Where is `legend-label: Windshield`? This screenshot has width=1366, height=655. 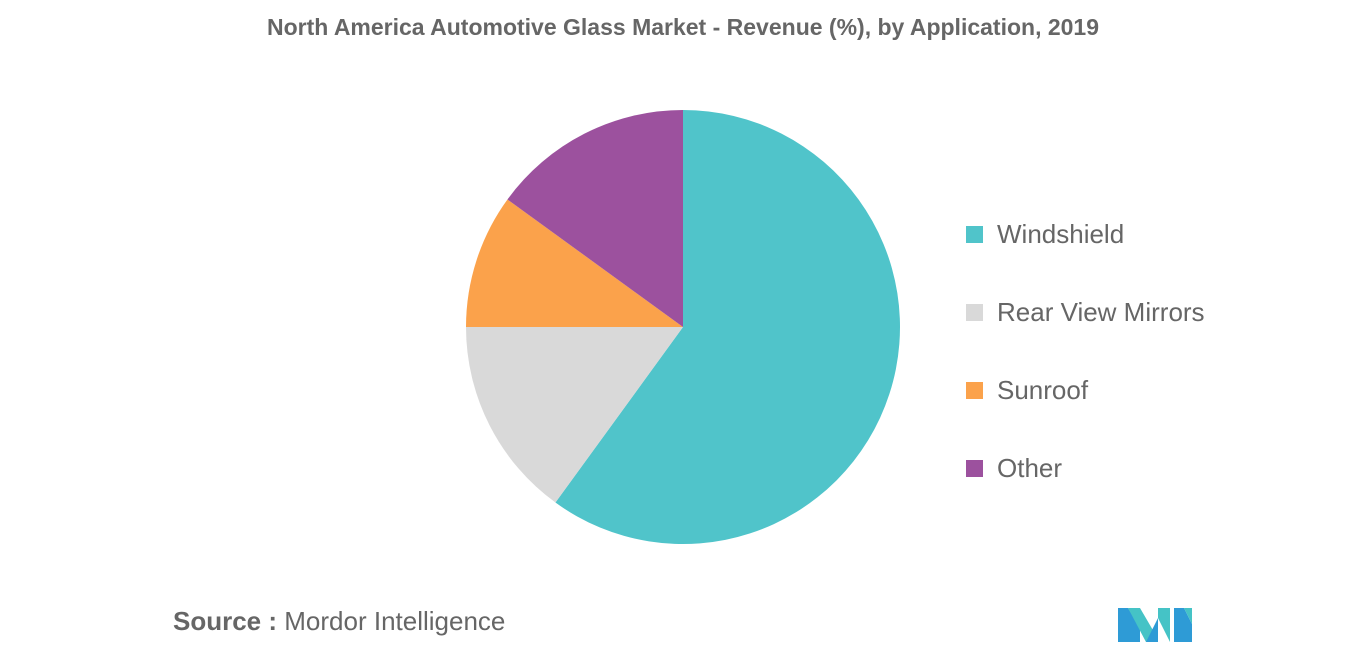 legend-label: Windshield is located at coordinates (1061, 233).